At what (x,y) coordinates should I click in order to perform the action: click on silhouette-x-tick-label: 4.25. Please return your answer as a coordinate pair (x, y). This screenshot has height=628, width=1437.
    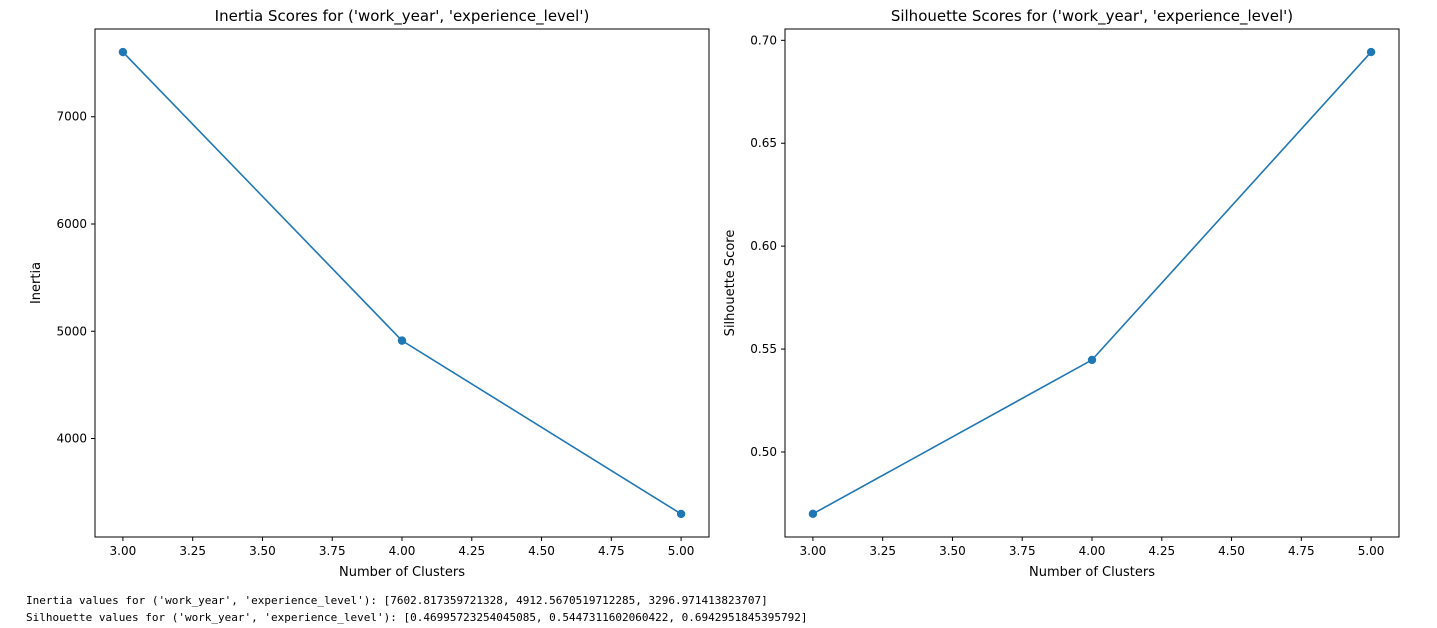
    Looking at the image, I should click on (1161, 551).